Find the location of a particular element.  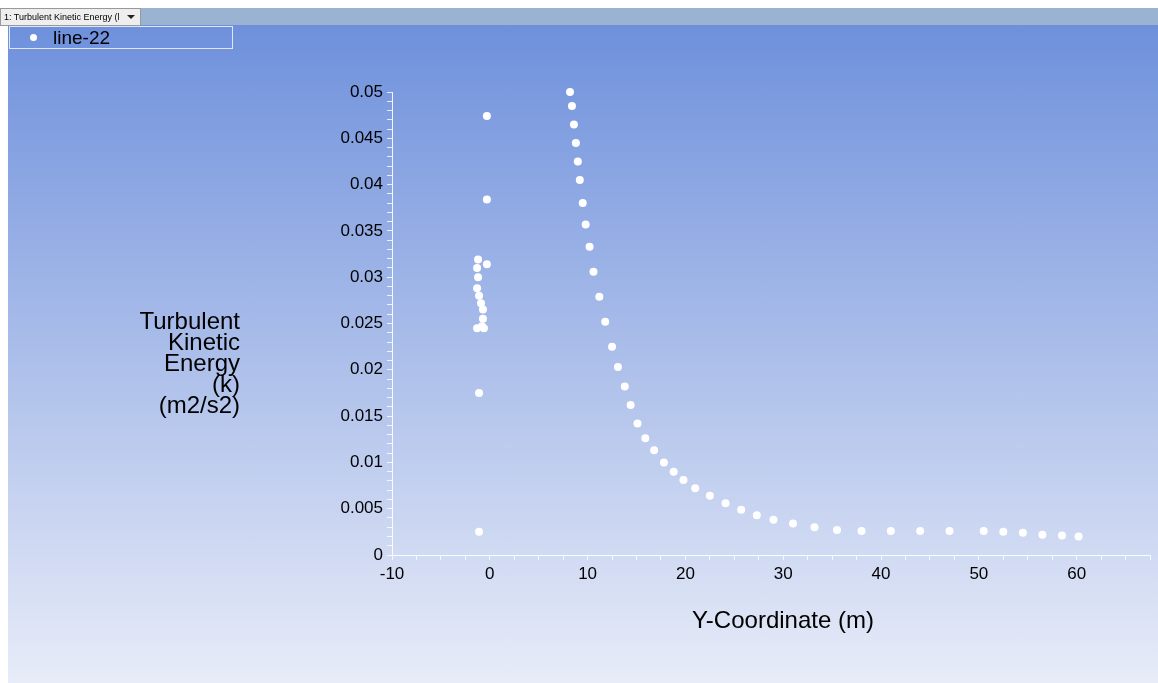

x-axis-title: Y-Coordinate (m) is located at coordinates (783, 620).